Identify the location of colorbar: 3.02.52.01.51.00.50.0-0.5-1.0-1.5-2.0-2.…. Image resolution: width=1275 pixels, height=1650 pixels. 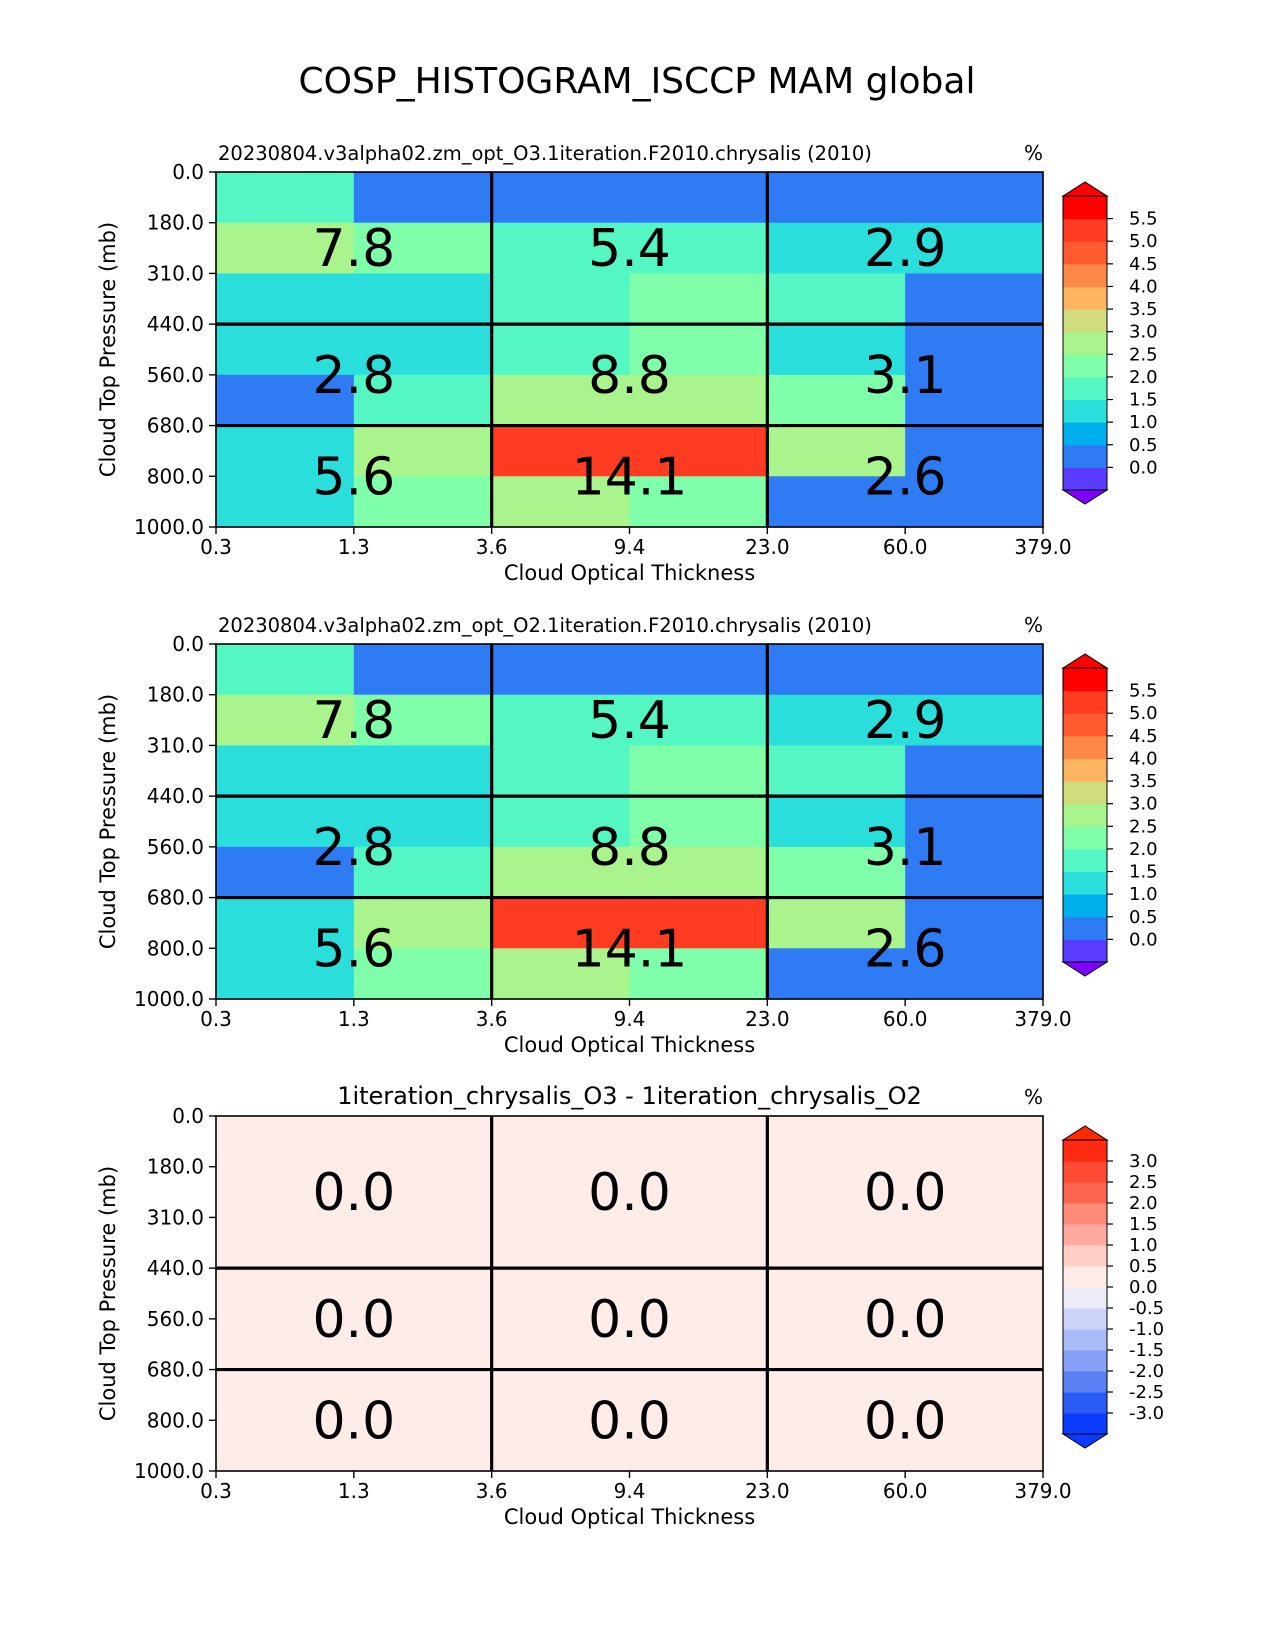
(1112, 1287).